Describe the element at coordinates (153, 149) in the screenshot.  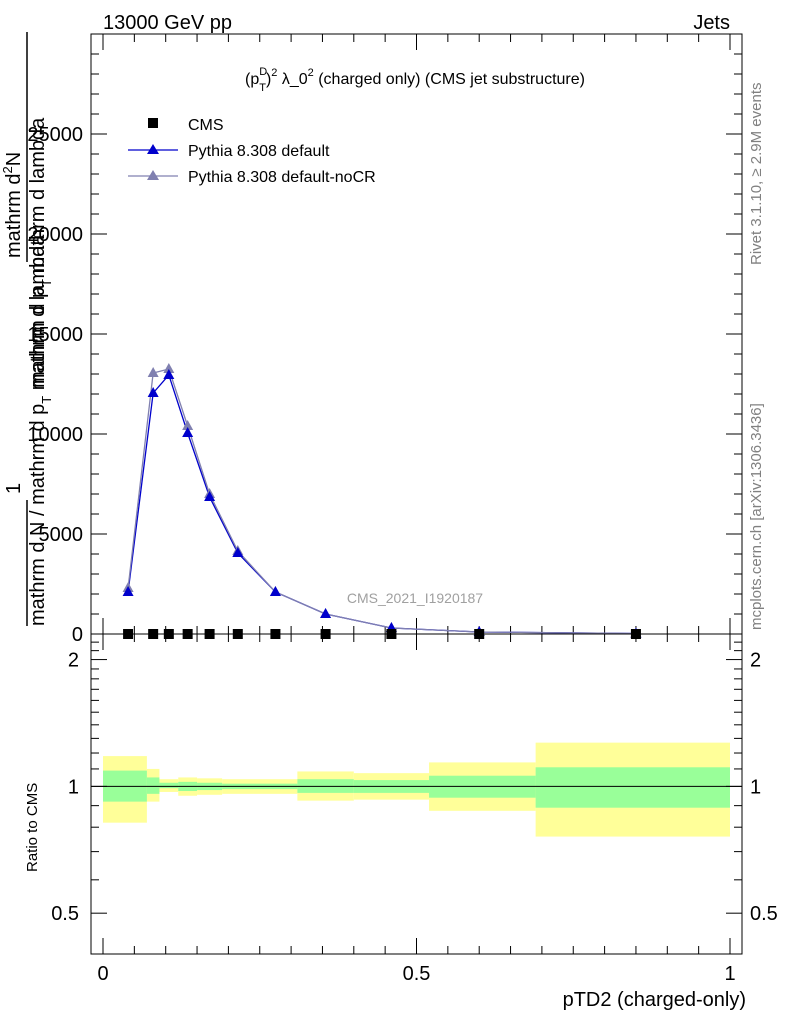
I see `legend-marker-default` at that location.